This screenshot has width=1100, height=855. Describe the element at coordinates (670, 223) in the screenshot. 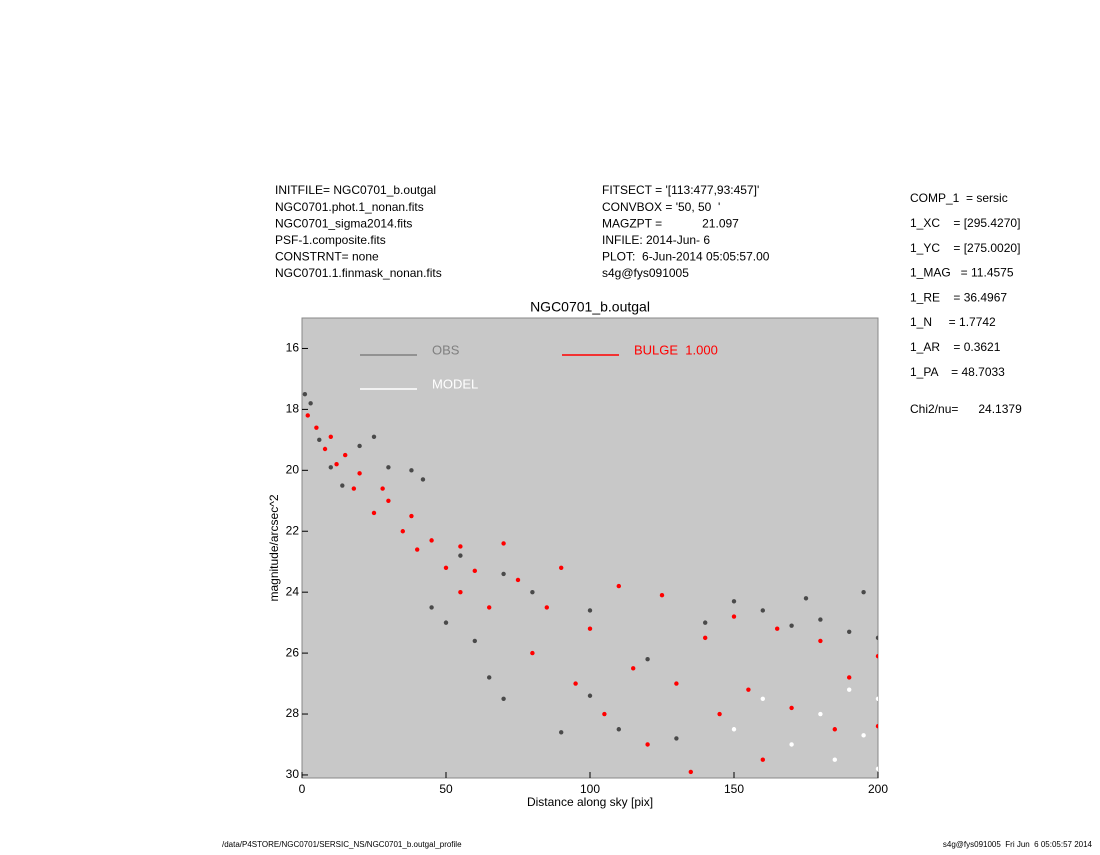

I see `header-middle-line: MAGZPT = 21.097` at that location.